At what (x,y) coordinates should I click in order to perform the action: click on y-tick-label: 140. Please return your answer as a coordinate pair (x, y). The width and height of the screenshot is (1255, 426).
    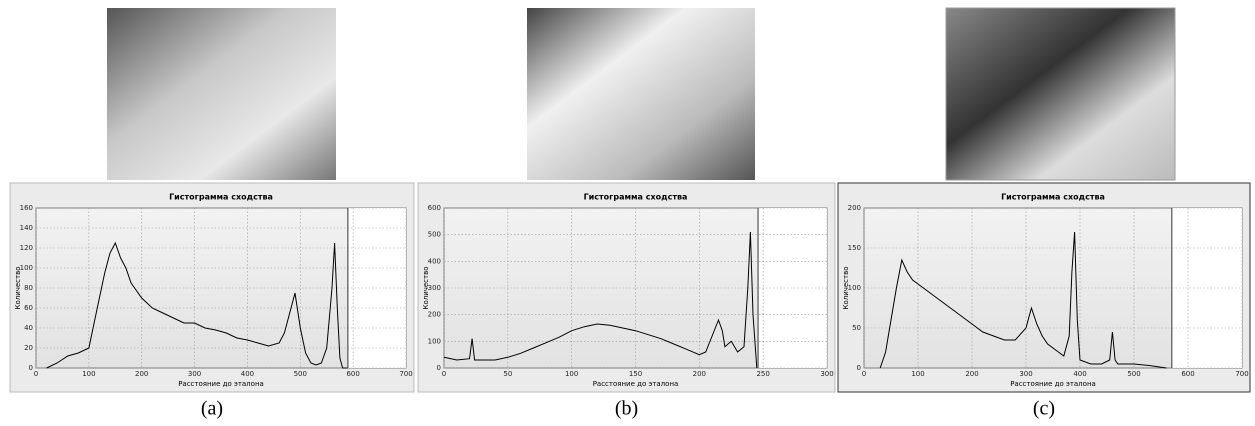
    Looking at the image, I should click on (26, 228).